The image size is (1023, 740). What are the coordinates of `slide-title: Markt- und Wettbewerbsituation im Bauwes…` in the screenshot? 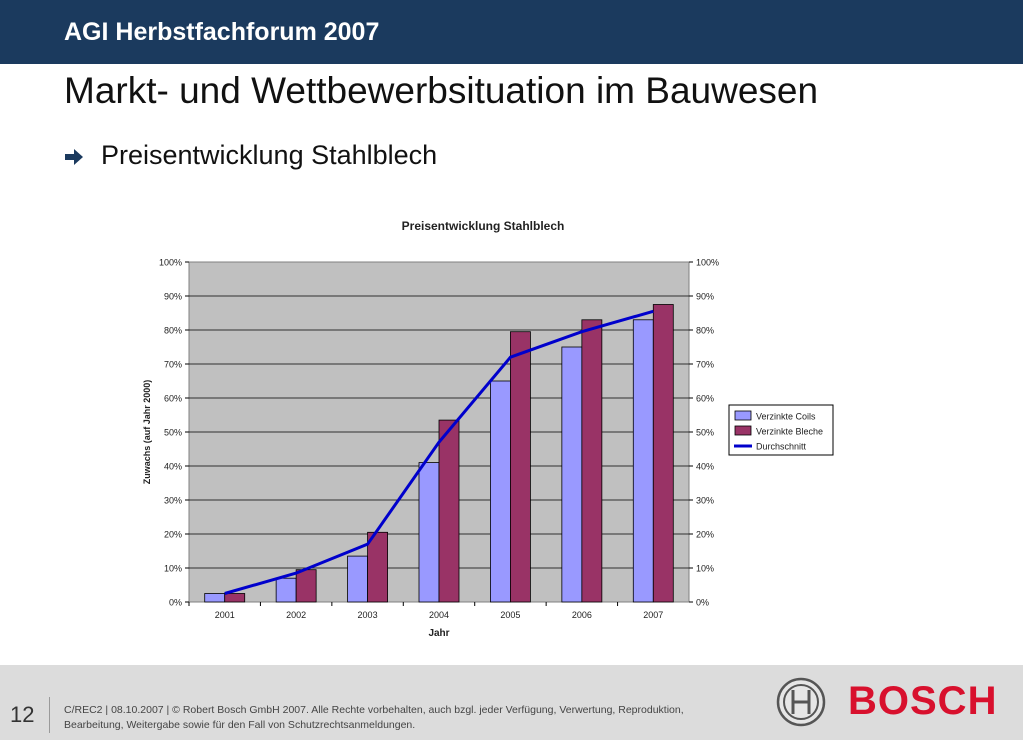 It's located at (441, 90).